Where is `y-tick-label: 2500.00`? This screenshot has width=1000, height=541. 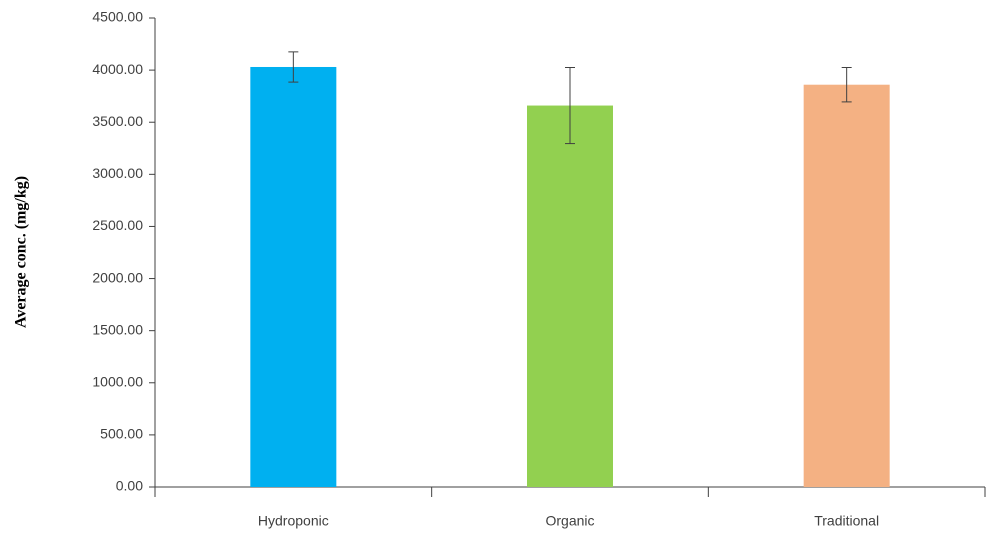 y-tick-label: 2500.00 is located at coordinates (117, 225).